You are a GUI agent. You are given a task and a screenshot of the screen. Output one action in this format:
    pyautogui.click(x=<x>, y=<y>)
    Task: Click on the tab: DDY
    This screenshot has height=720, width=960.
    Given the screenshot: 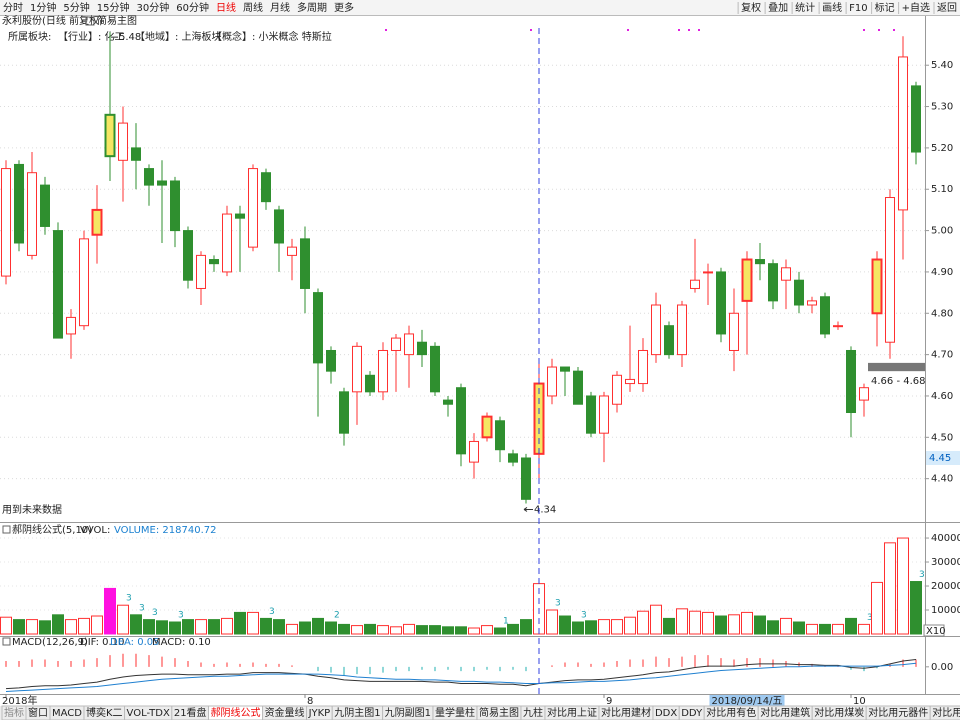 What is the action you would take?
    pyautogui.click(x=692, y=713)
    